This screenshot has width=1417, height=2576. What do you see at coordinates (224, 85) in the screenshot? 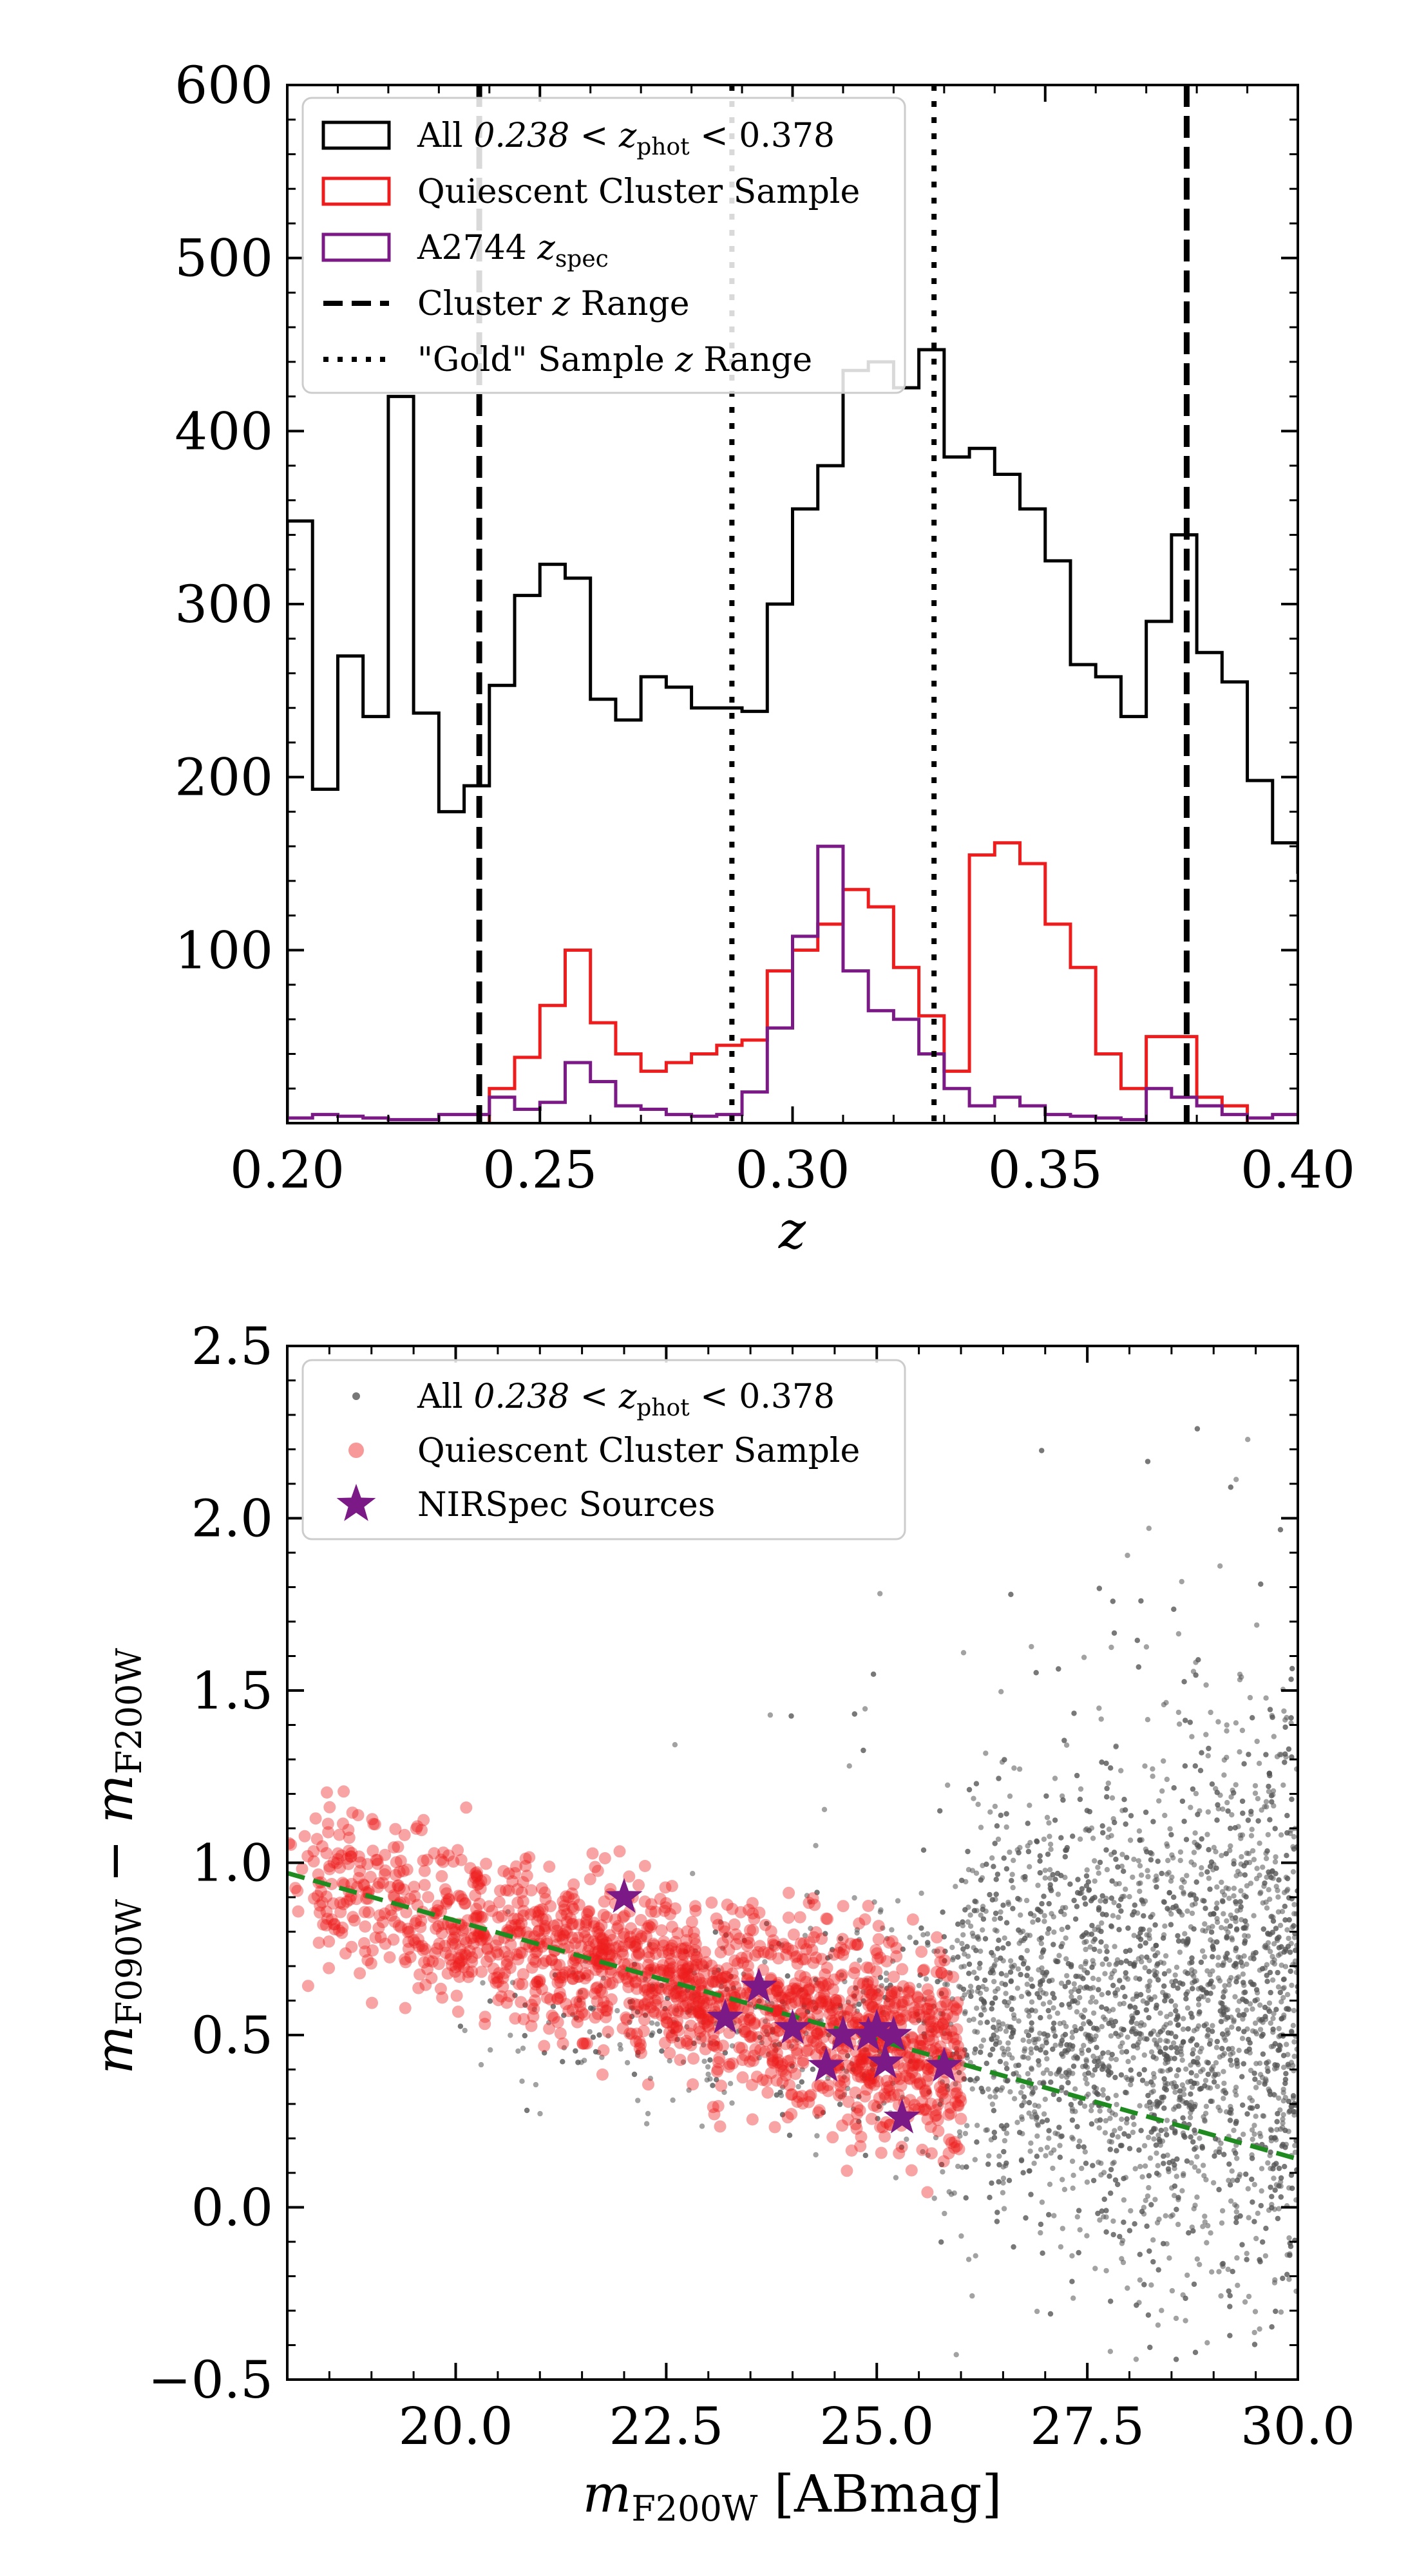
I see `histogram-y-tick-label: 600` at bounding box center [224, 85].